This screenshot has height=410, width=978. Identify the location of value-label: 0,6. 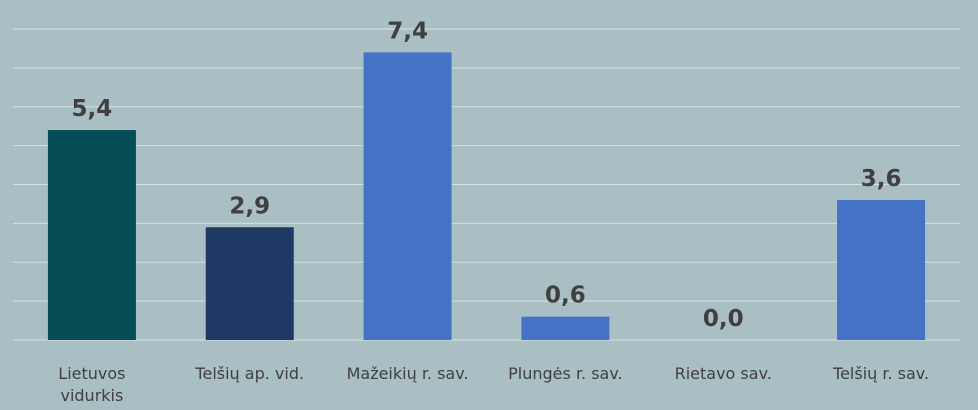
(565, 296).